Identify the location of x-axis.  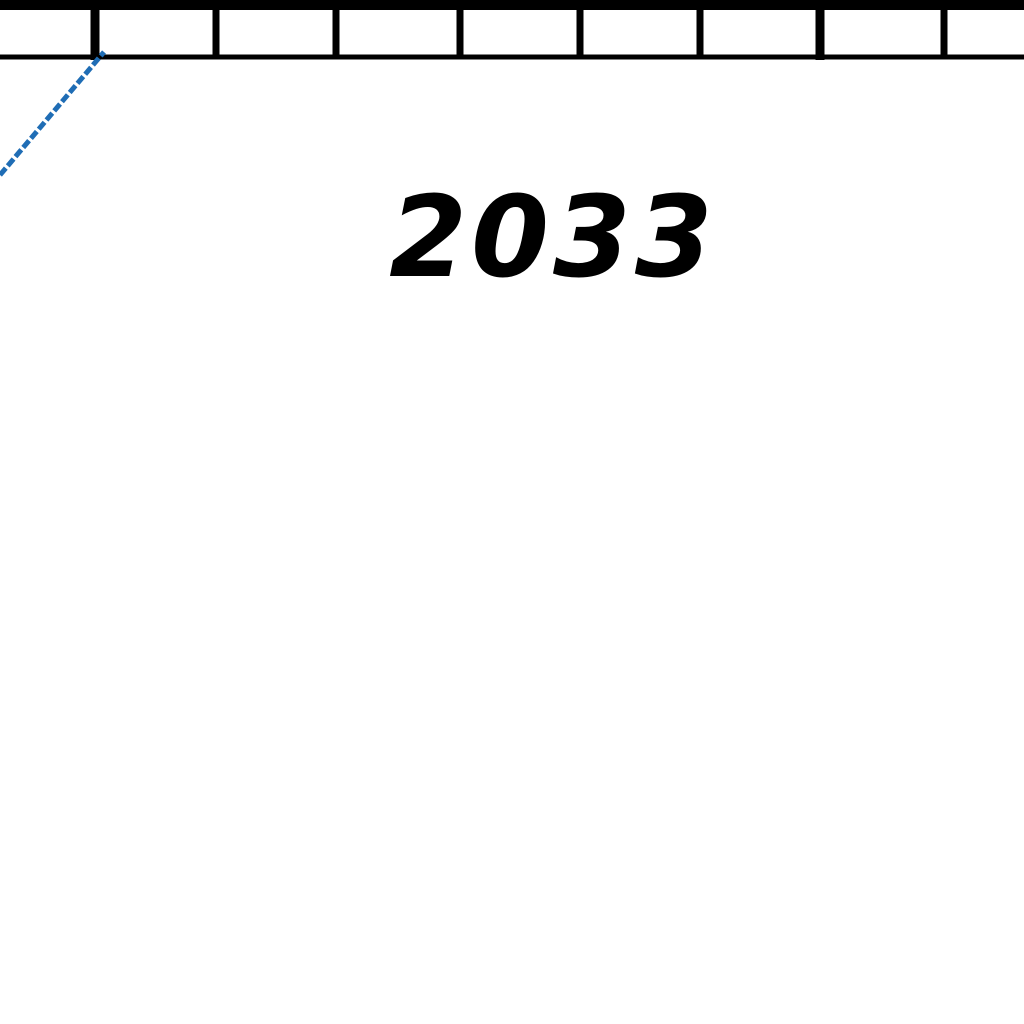
(512, 30).